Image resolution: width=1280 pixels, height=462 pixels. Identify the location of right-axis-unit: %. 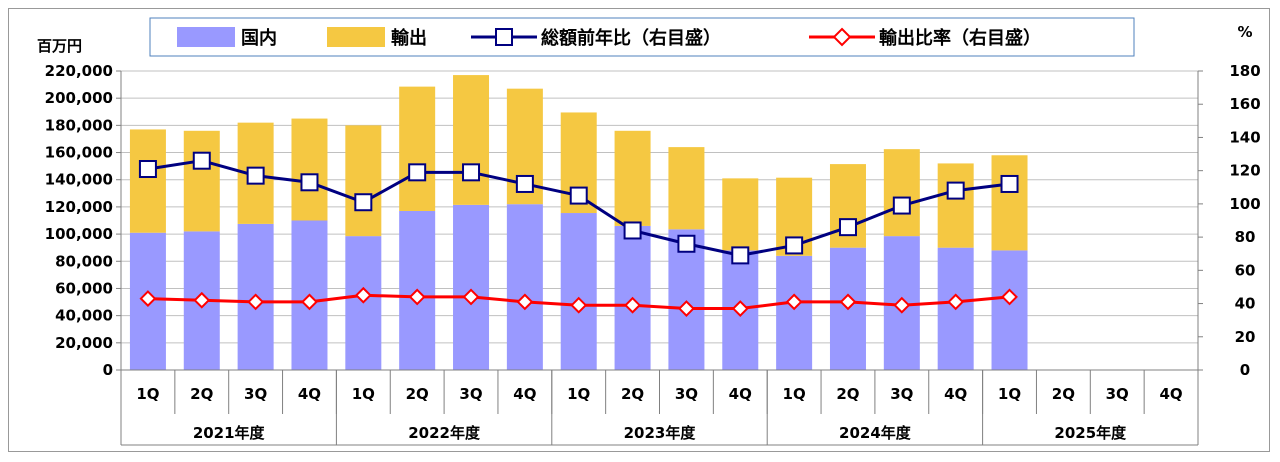
(1244, 32).